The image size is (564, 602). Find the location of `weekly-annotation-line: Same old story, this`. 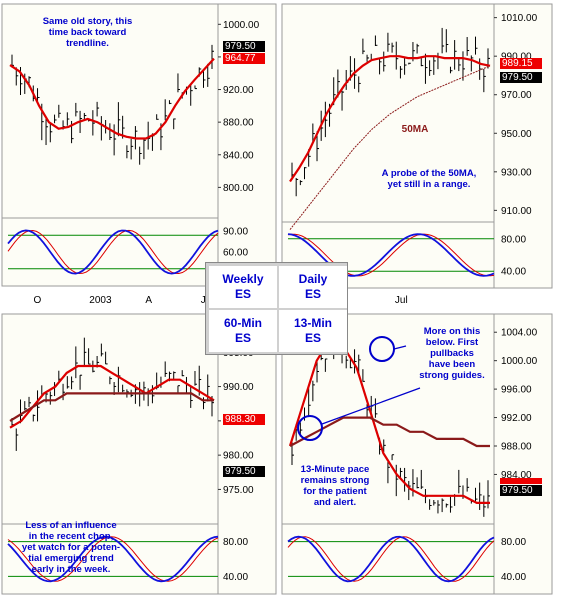

weekly-annotation-line: Same old story, this is located at coordinates (87, 21).